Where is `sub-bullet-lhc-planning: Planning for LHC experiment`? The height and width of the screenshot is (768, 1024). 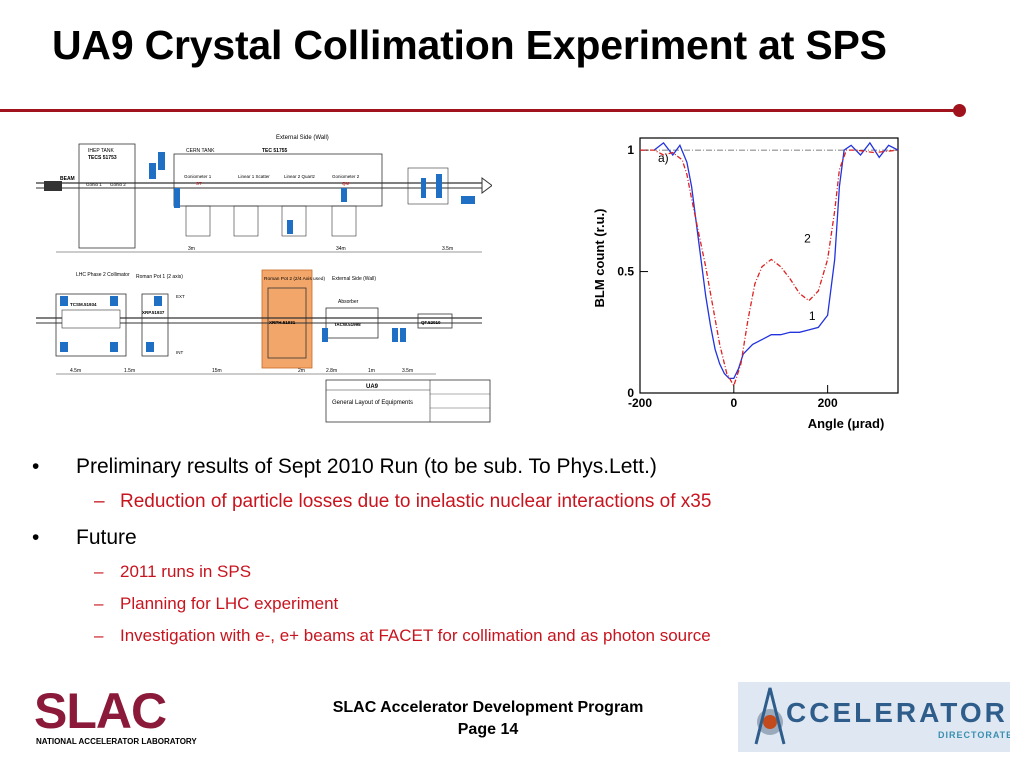 sub-bullet-lhc-planning: Planning for LHC experiment is located at coordinates (508, 607).